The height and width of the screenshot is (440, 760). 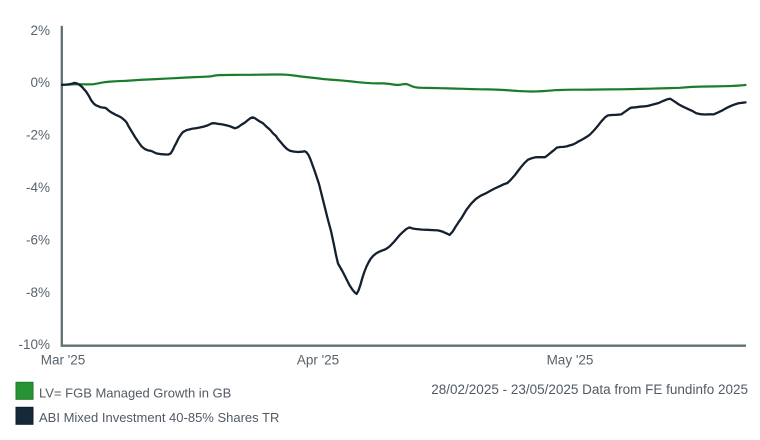 What do you see at coordinates (570, 360) in the screenshot?
I see `svg-text: May '25` at bounding box center [570, 360].